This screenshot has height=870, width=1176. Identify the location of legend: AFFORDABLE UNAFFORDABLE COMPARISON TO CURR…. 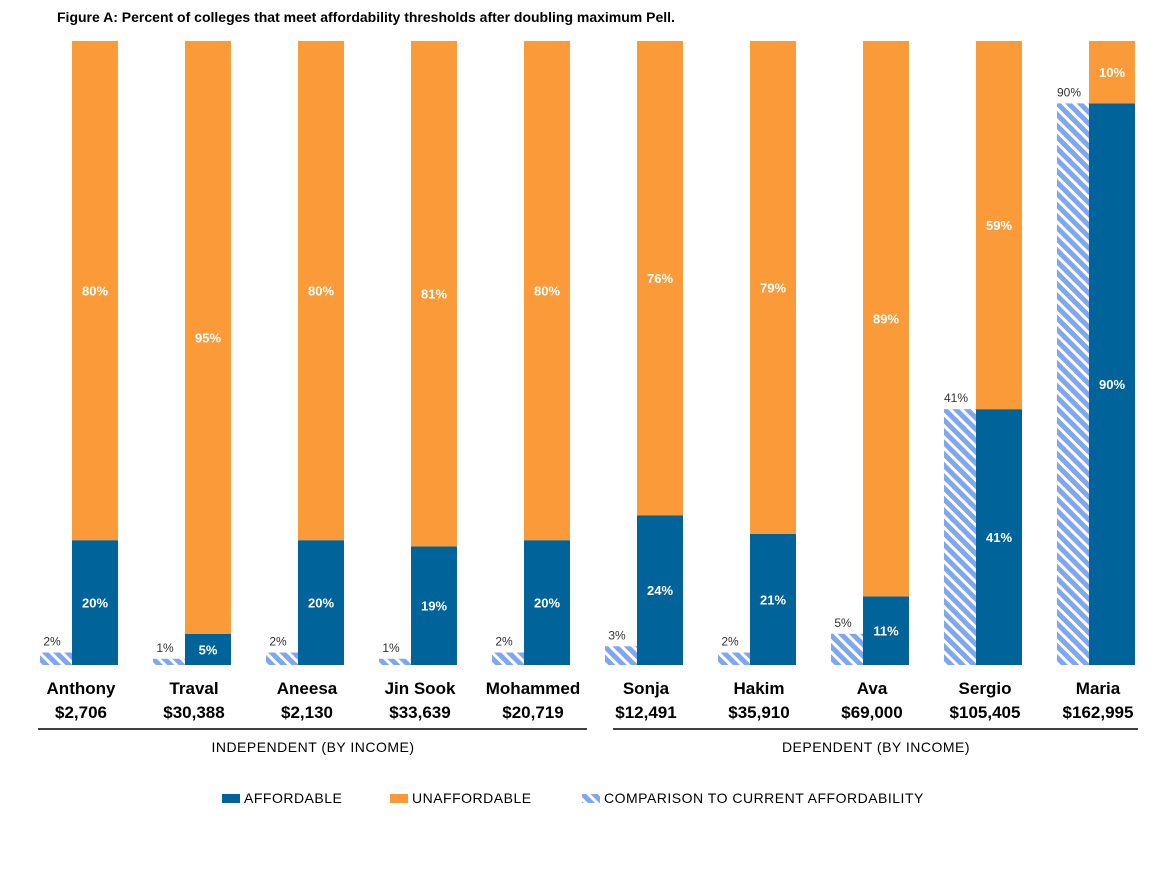
(573, 798).